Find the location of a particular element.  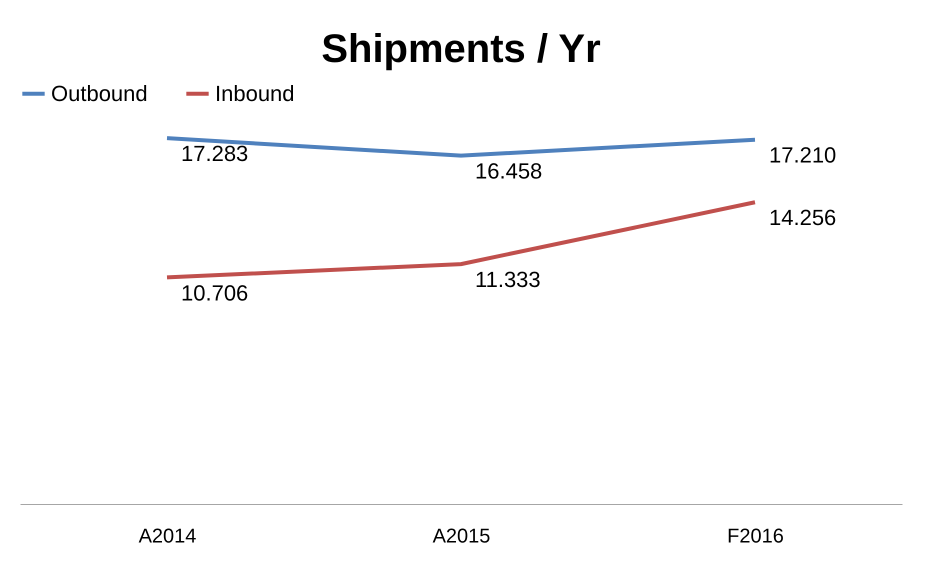

data-label: 14.256 is located at coordinates (802, 217).